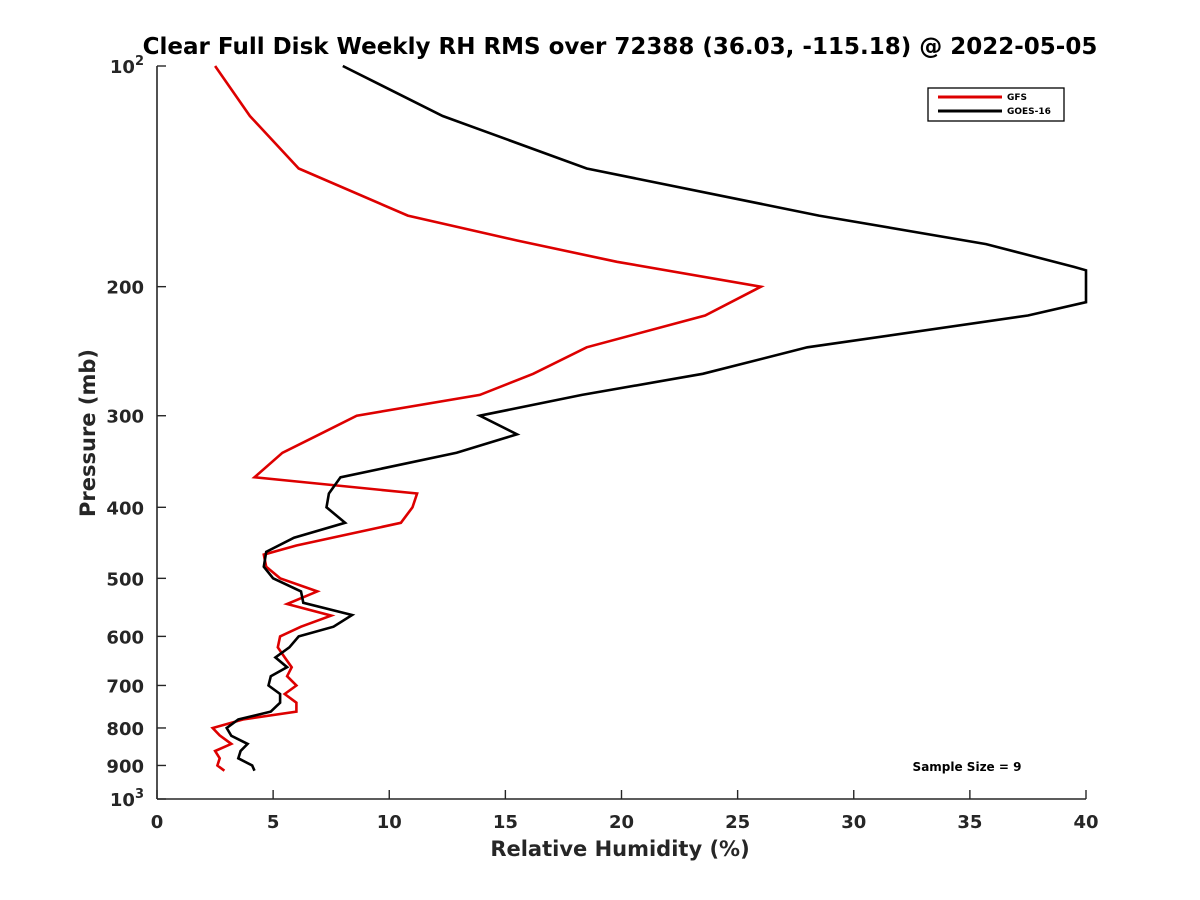 This screenshot has width=1200, height=900. Describe the element at coordinates (125, 288) in the screenshot. I see `y-tick-label: 200` at that location.